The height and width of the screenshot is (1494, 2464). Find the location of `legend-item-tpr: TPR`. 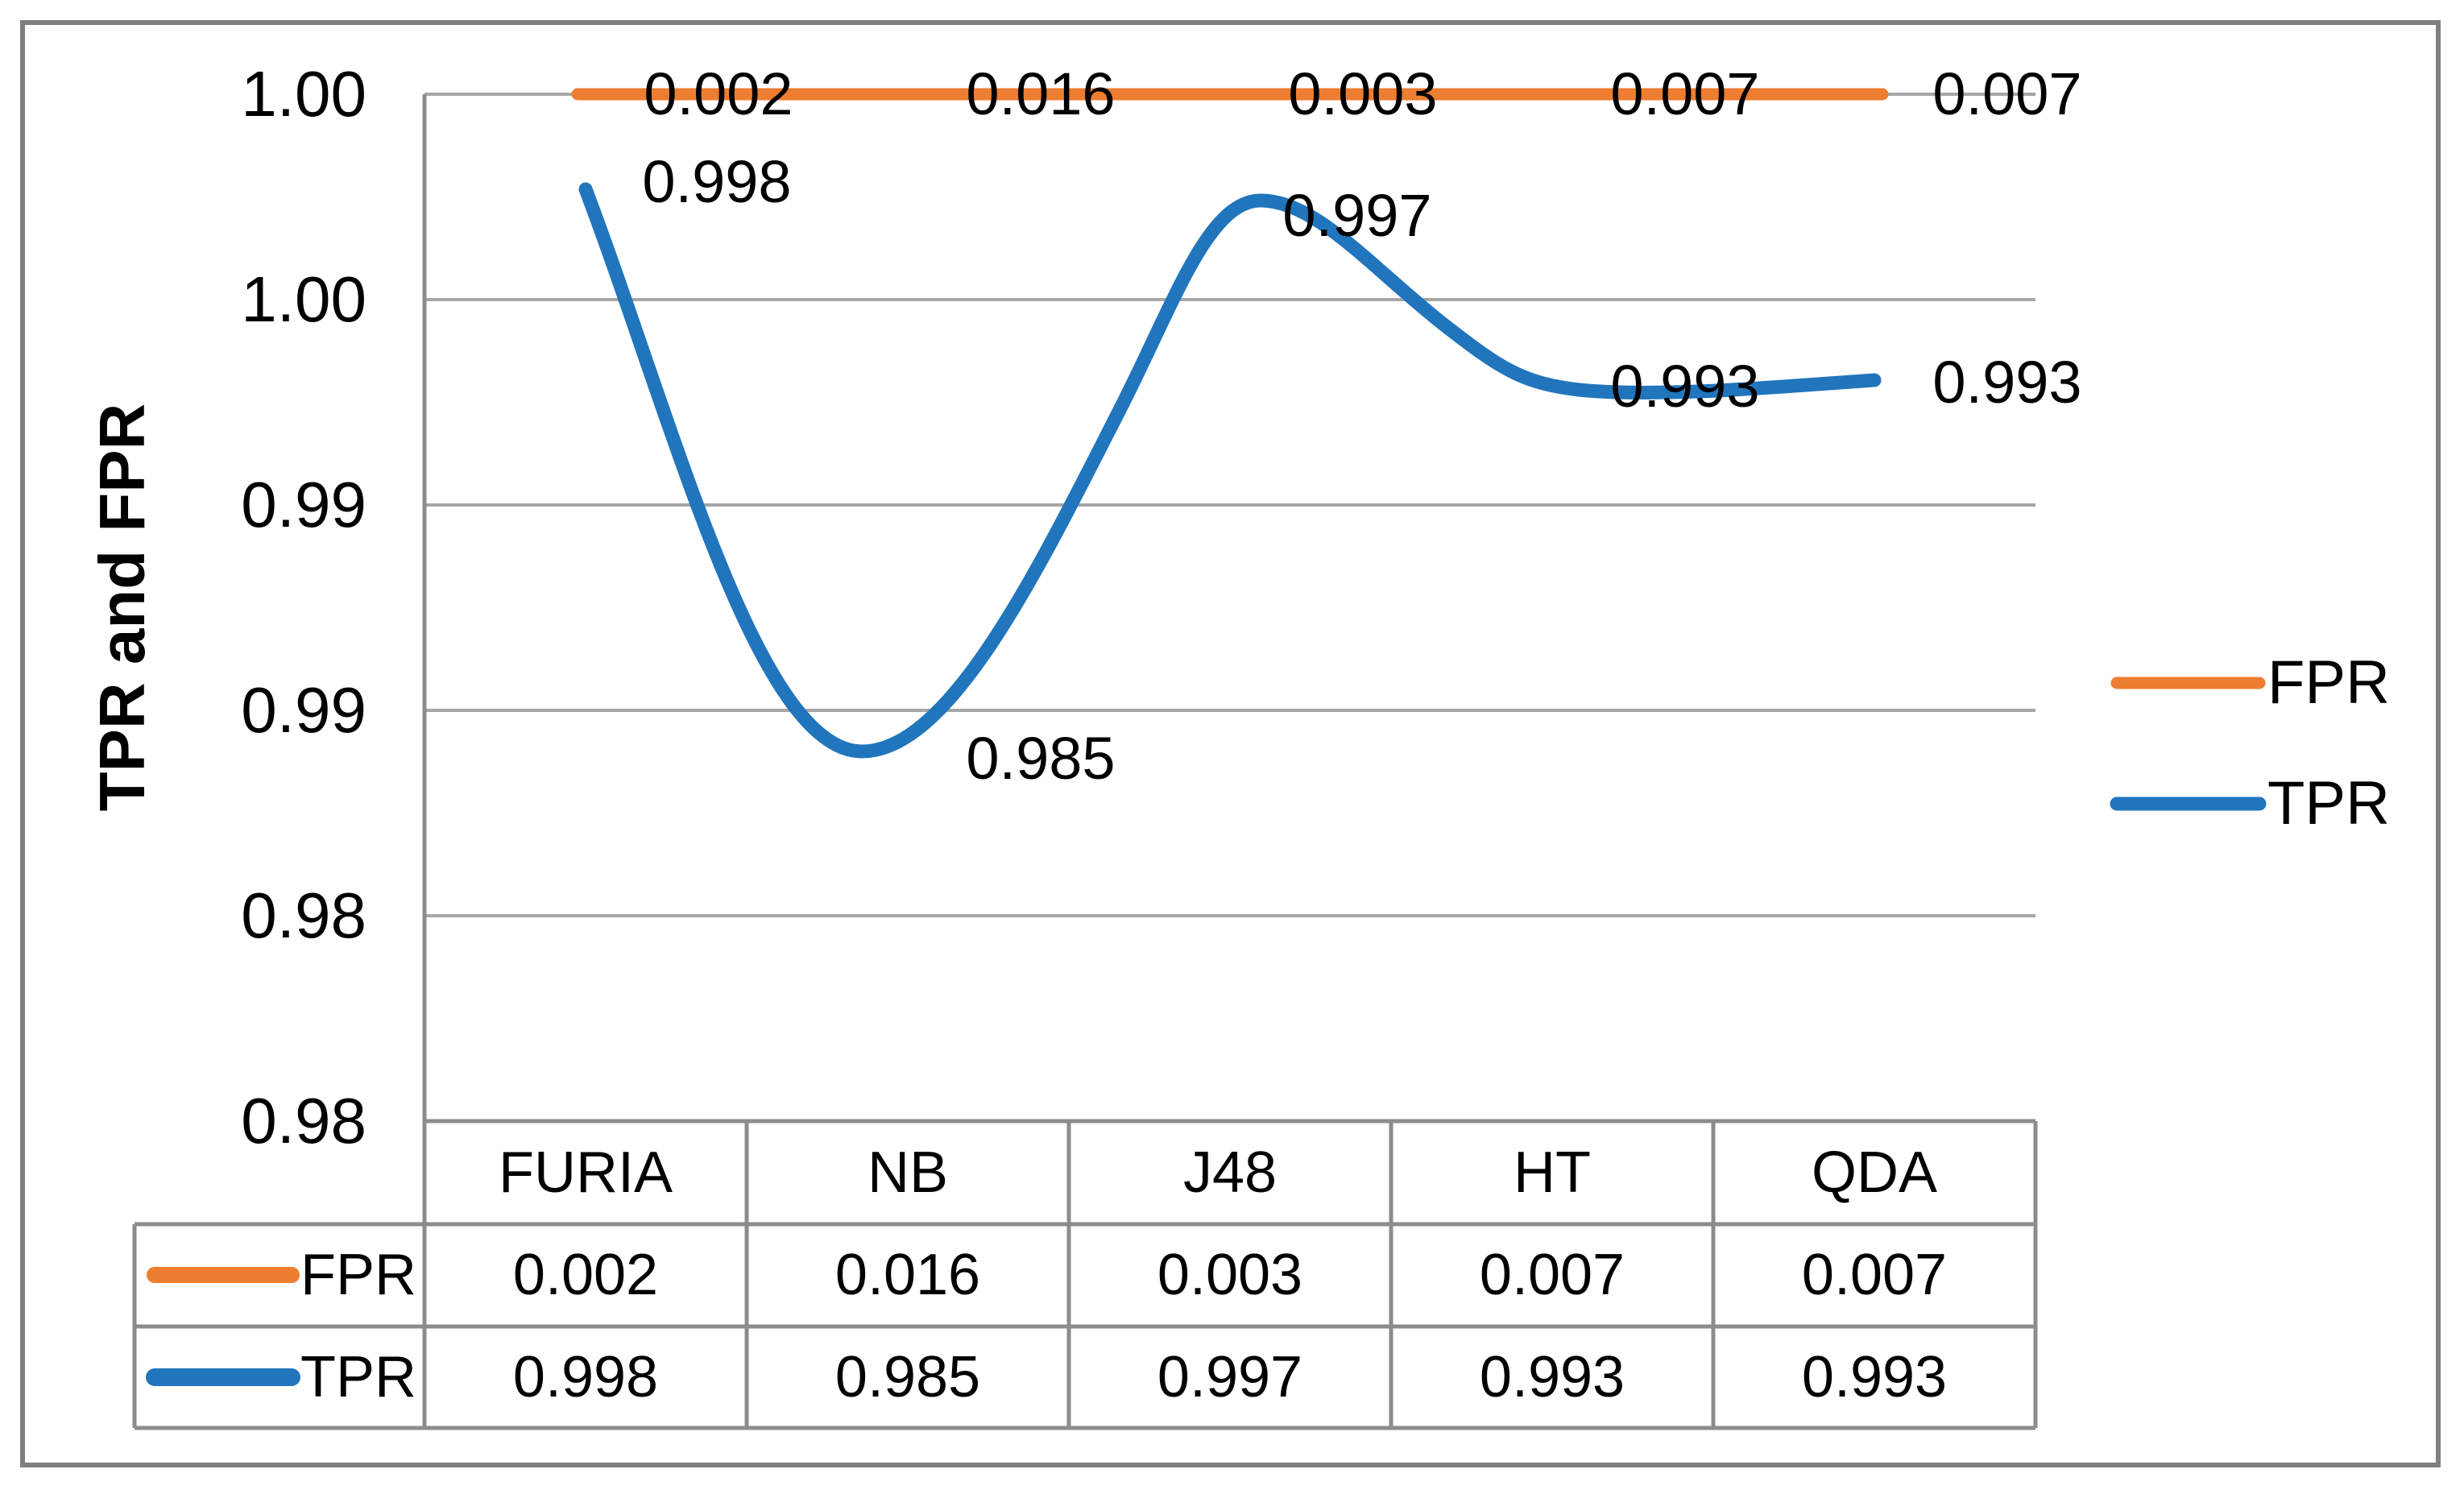

legend-item-tpr: TPR is located at coordinates (2328, 803).